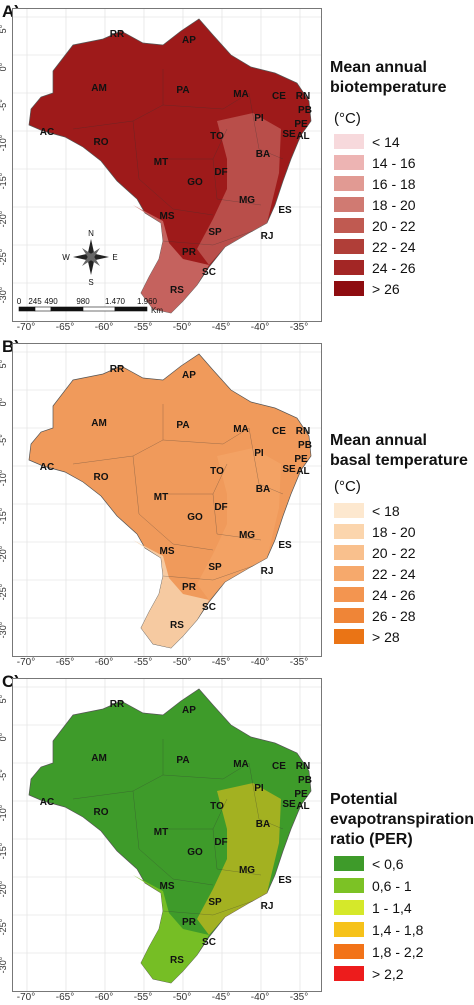 The image size is (474, 1005). I want to click on state-label-ro: RO, so click(101, 812).